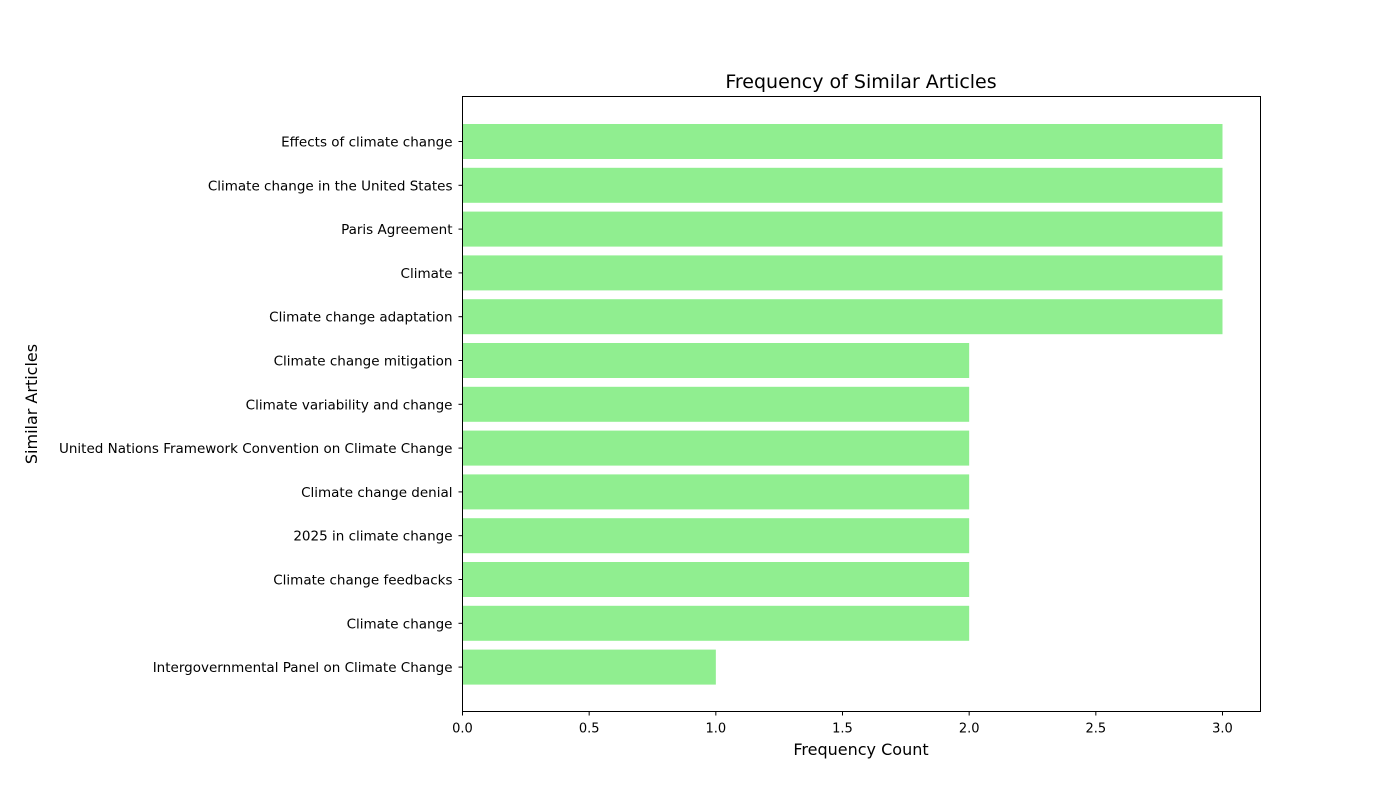 The image size is (1400, 800). Describe the element at coordinates (396, 230) in the screenshot. I see `y-tick-label: Paris Agreement` at that location.